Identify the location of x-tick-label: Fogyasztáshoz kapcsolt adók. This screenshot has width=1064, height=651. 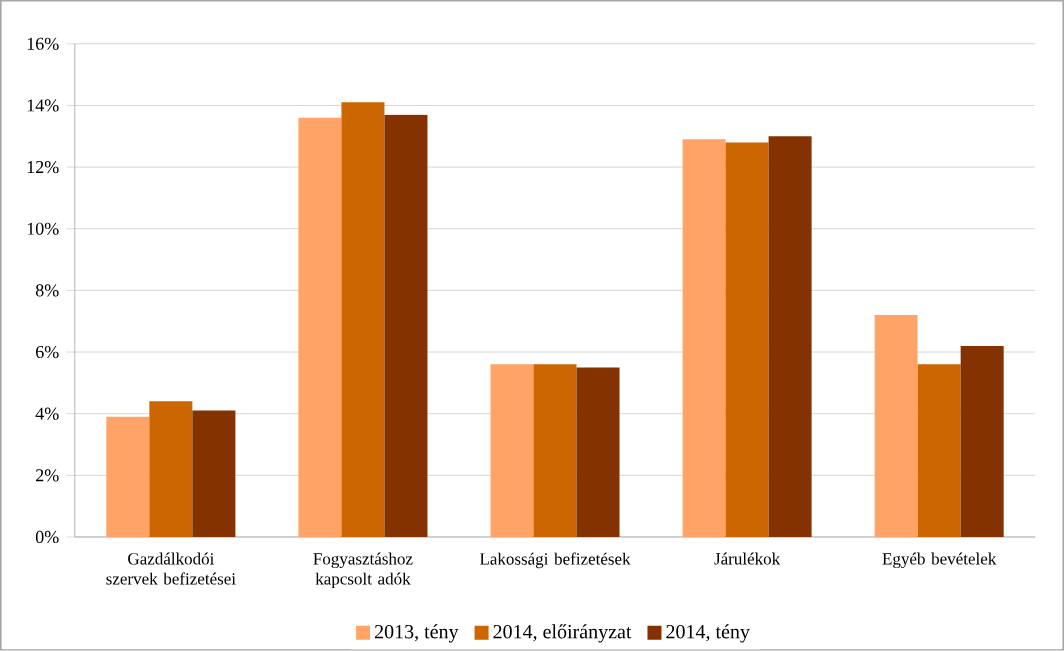
(363, 570).